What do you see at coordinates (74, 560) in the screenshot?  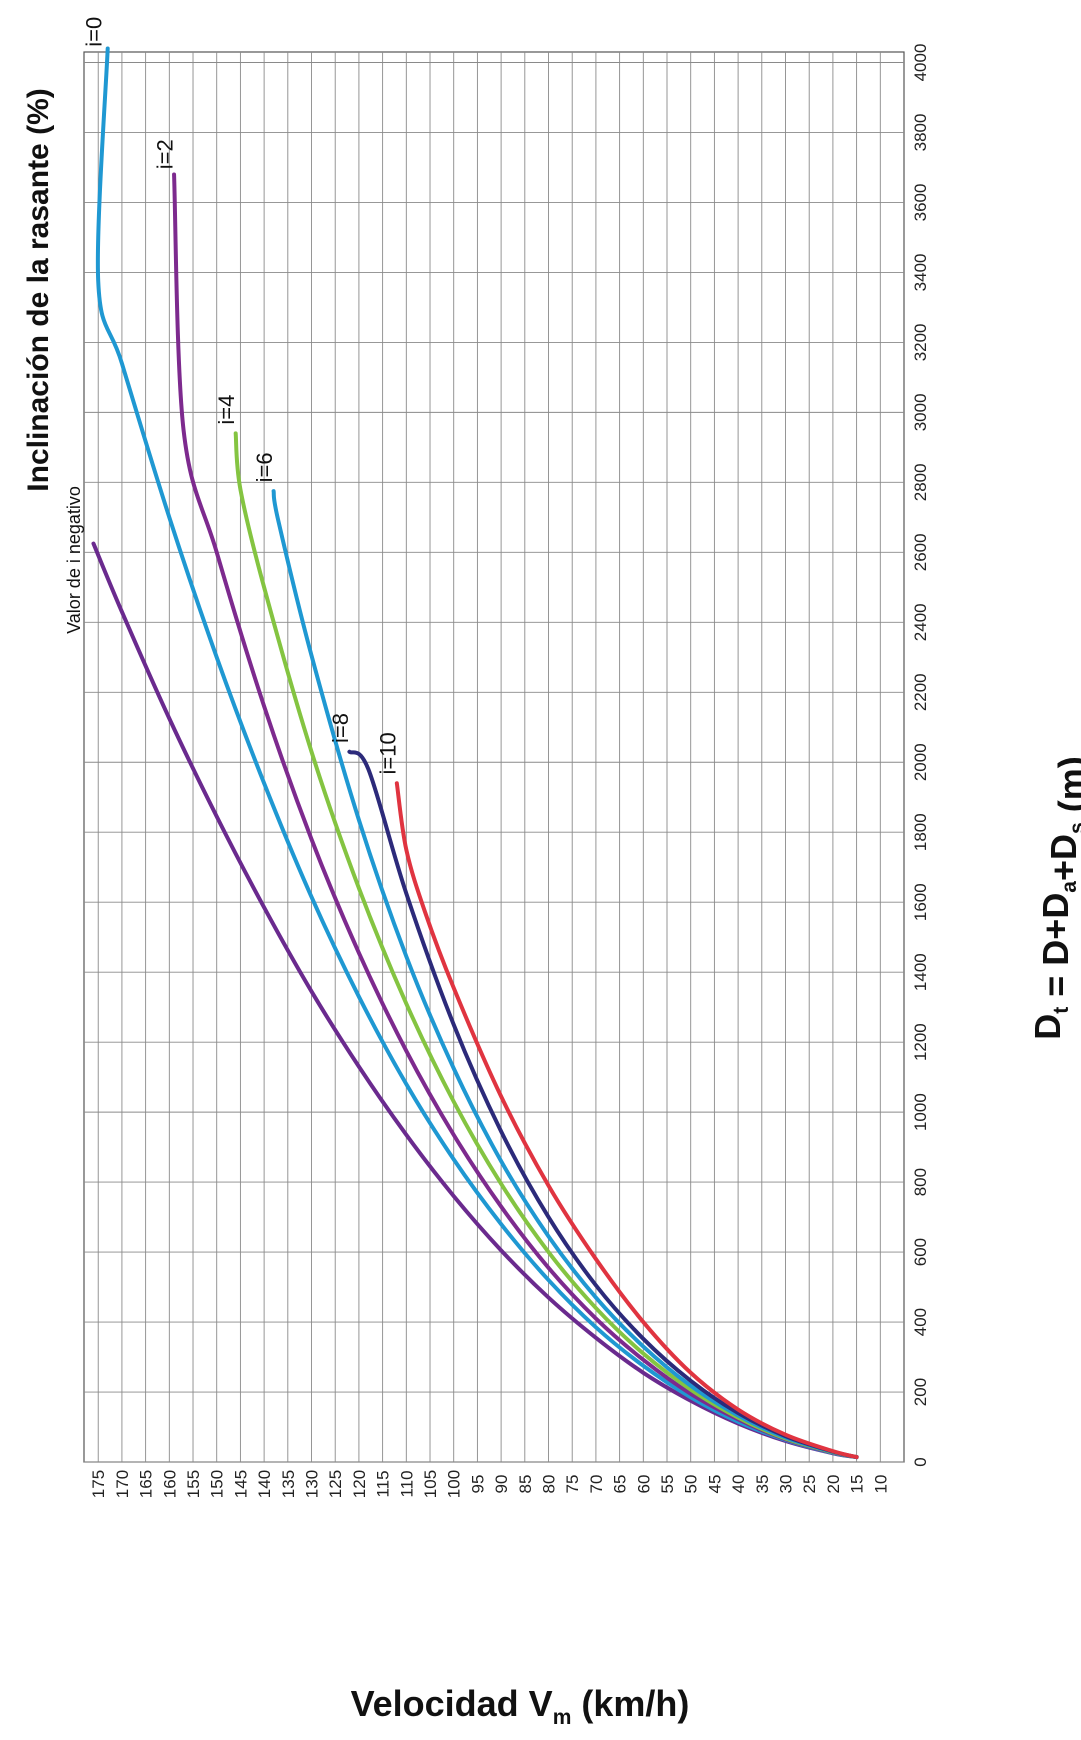 I see `annotation-negative-i: Valor de i negativo` at bounding box center [74, 560].